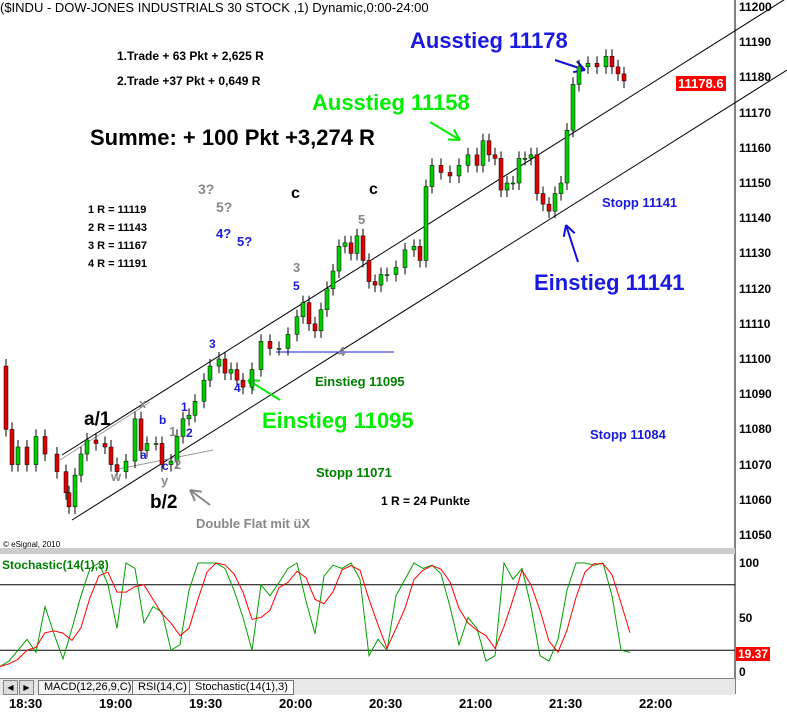  Describe the element at coordinates (755, 394) in the screenshot. I see `price-tick-label: 11090` at that location.